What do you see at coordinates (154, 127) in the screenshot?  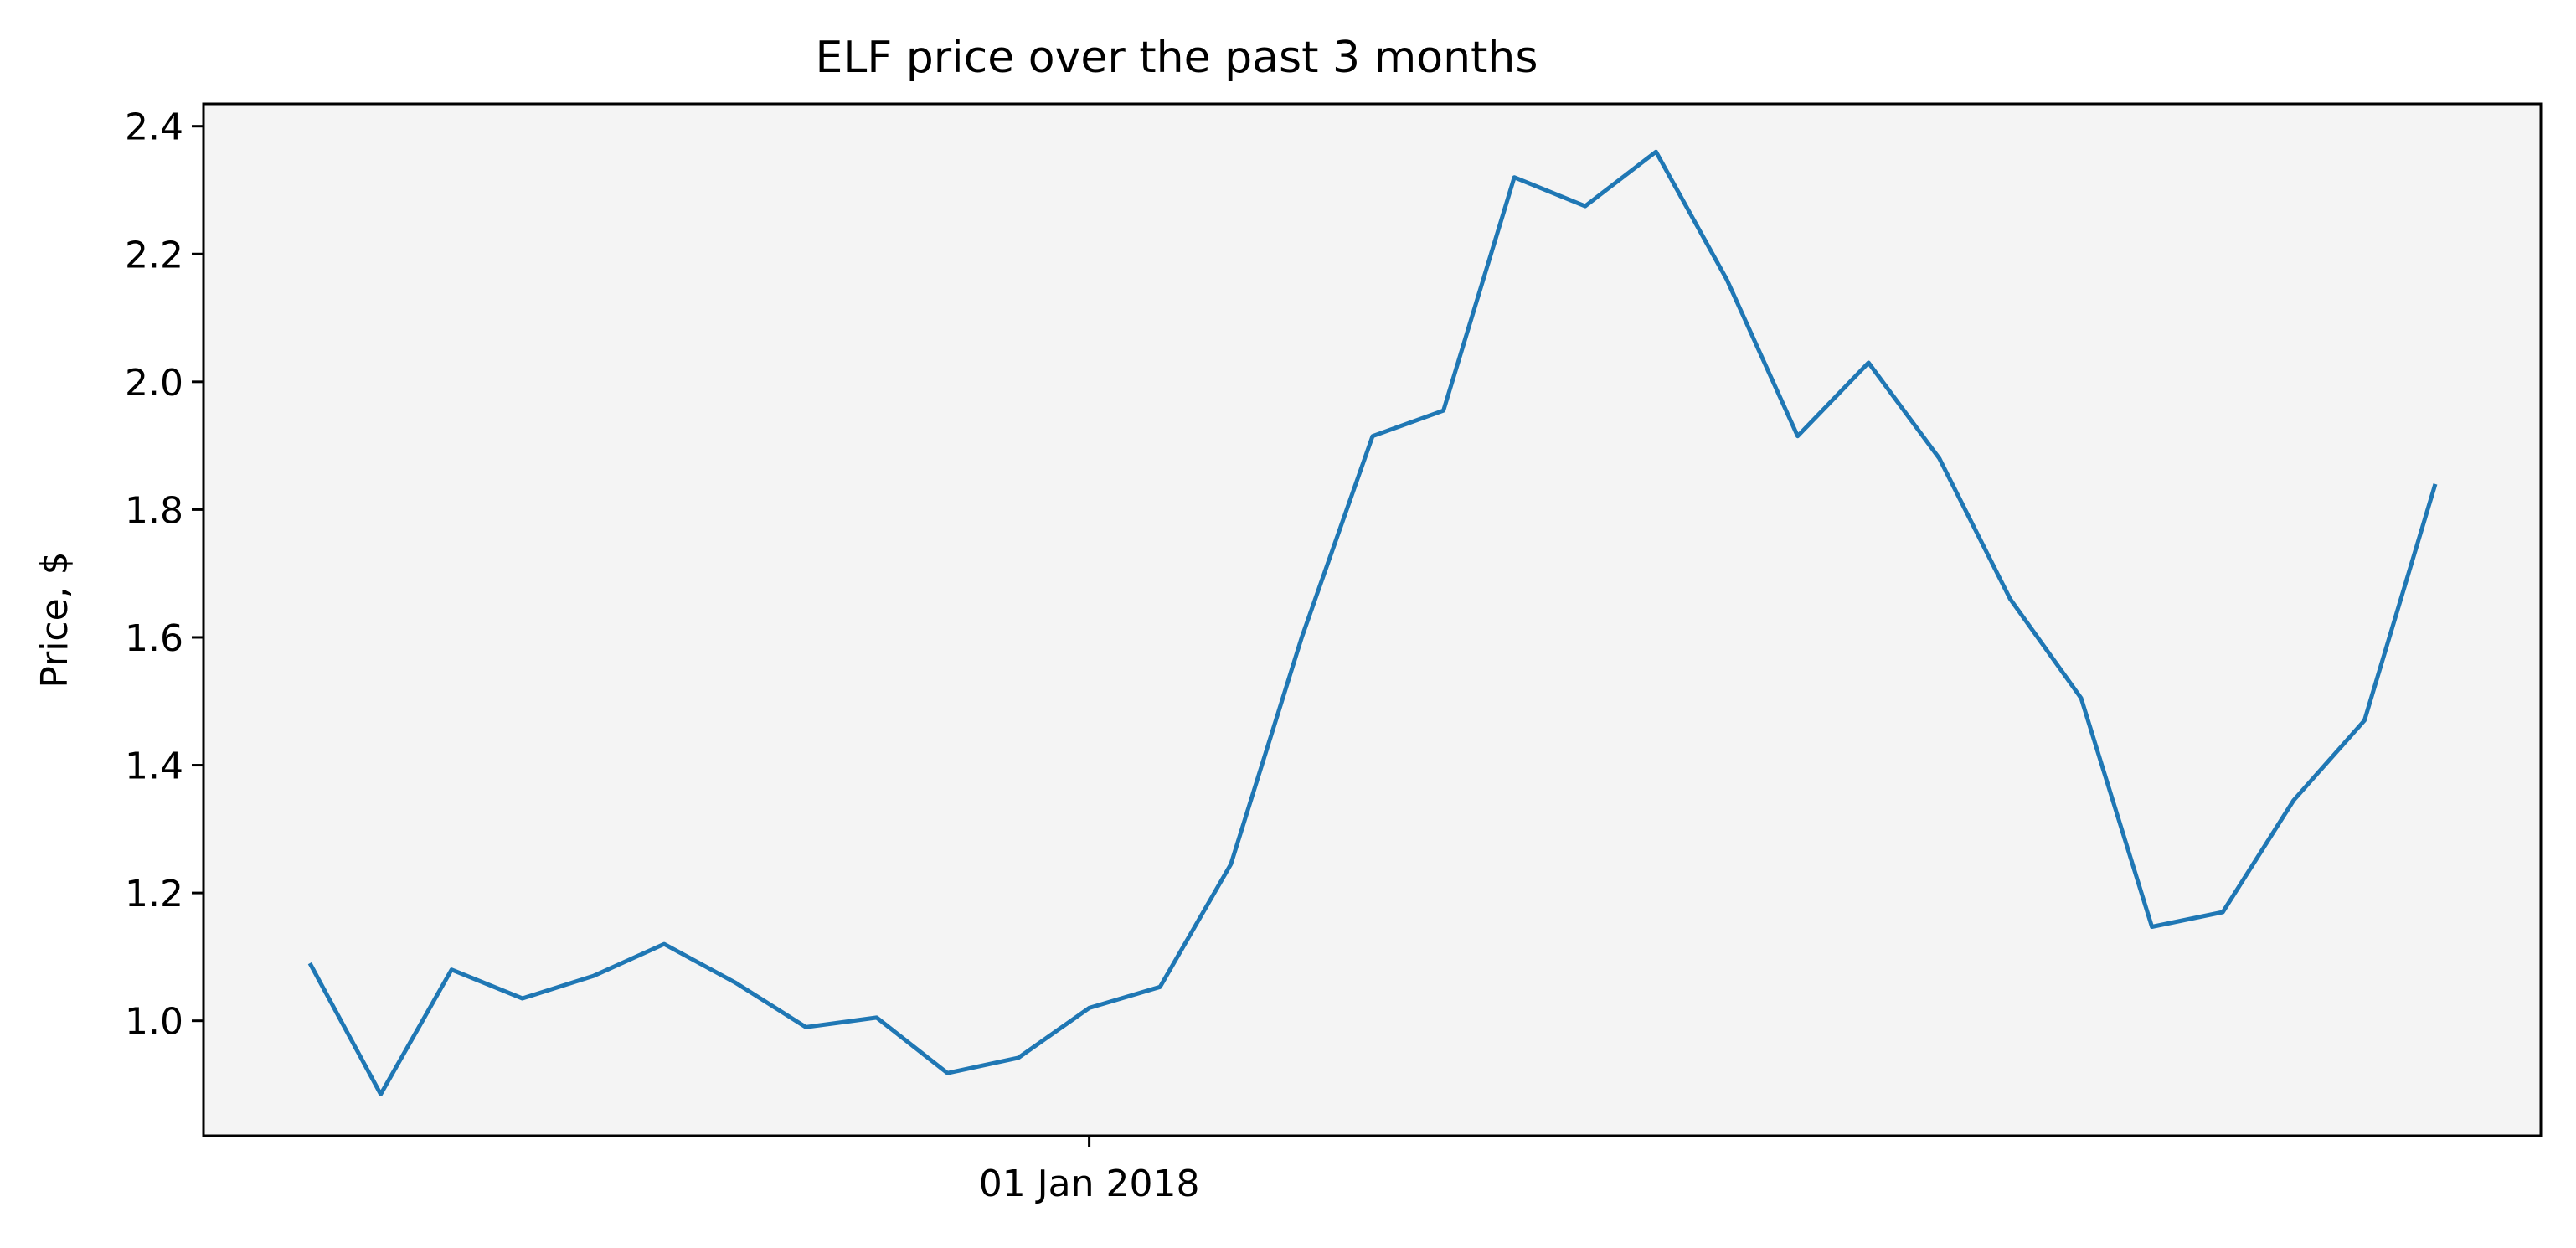 I see `y-tick-label: 2.4` at bounding box center [154, 127].